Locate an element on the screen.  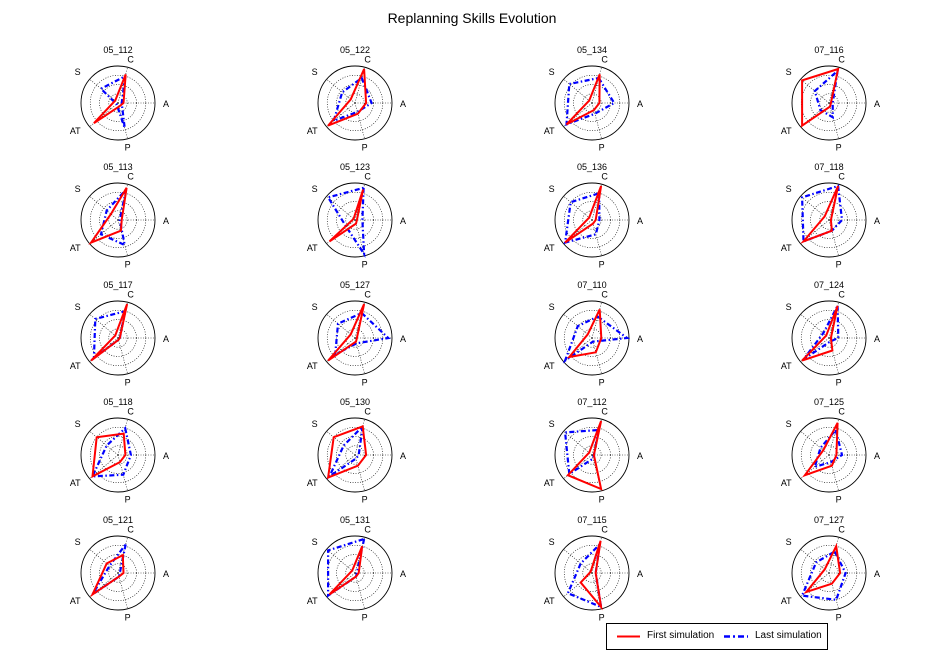
panel-title: 07_125 is located at coordinates (829, 402).